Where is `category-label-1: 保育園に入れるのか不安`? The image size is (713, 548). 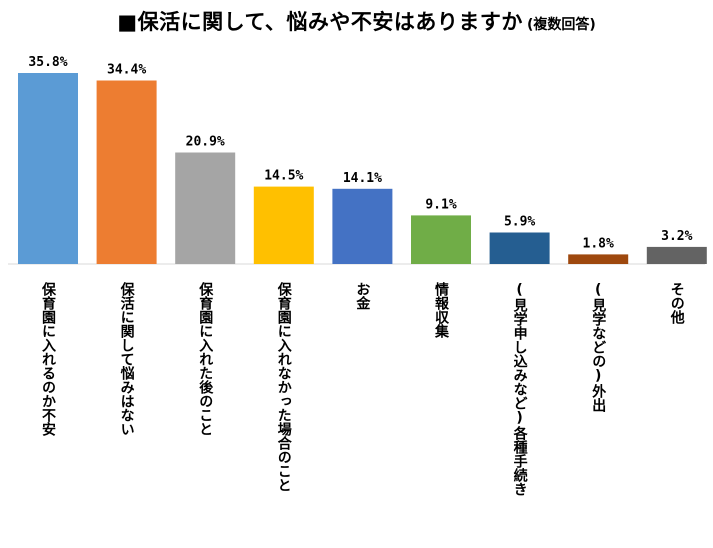 category-label-1: 保育園に入れるのか不安 is located at coordinates (48, 359).